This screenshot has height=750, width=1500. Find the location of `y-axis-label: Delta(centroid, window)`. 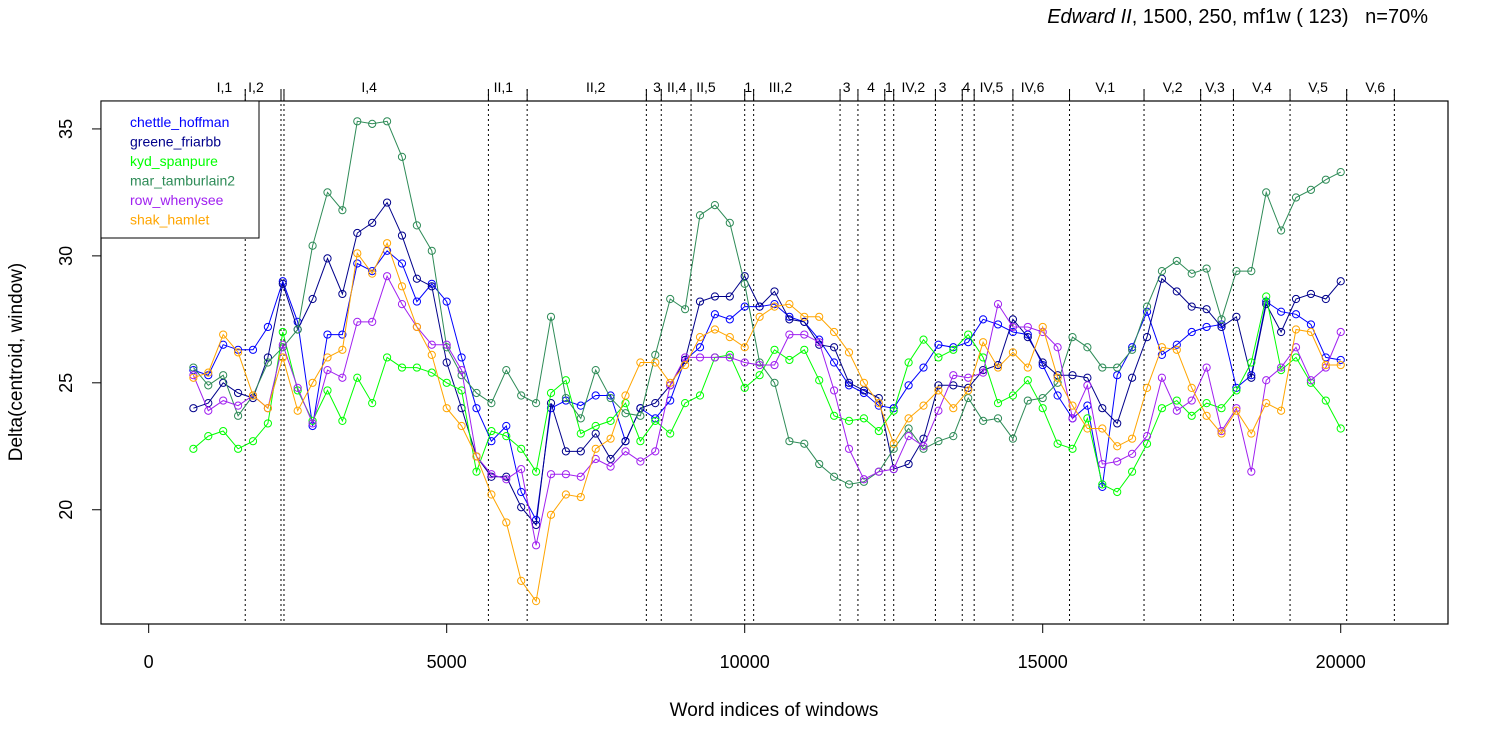

y-axis-label: Delta(centroid, window) is located at coordinates (16, 362).